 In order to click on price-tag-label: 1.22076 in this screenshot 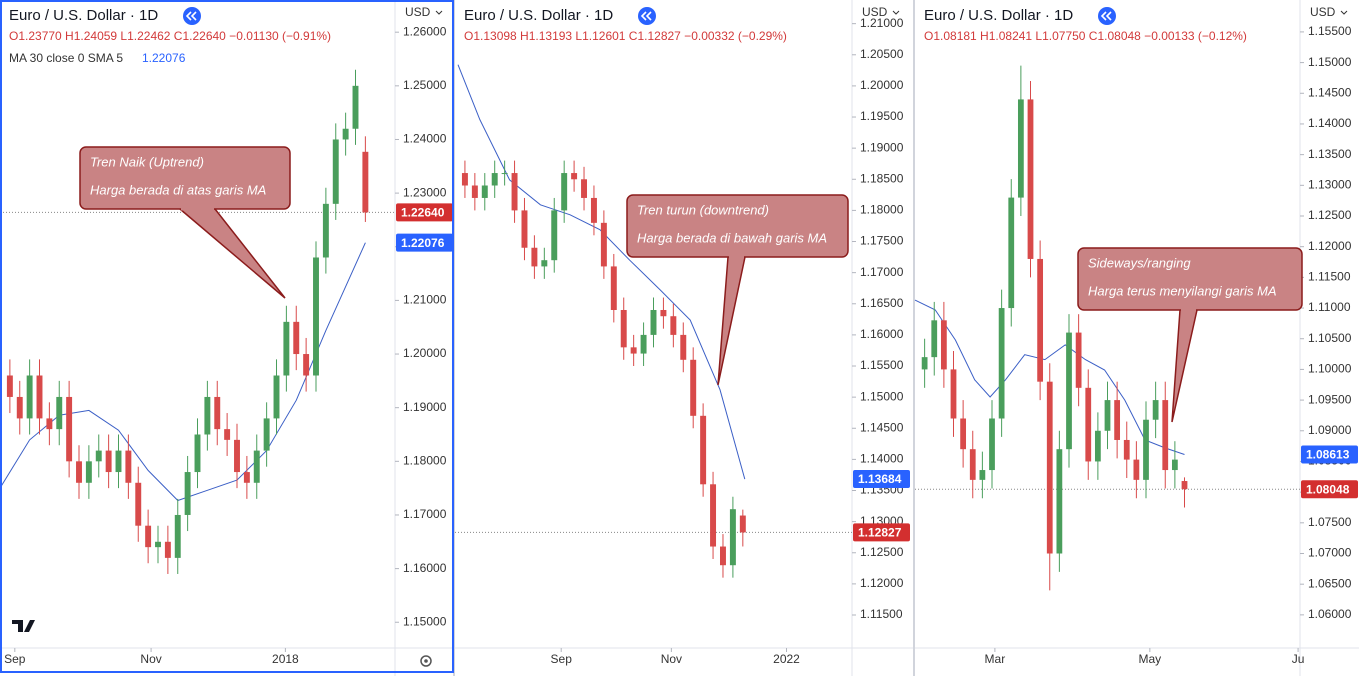, I will do `click(423, 243)`.